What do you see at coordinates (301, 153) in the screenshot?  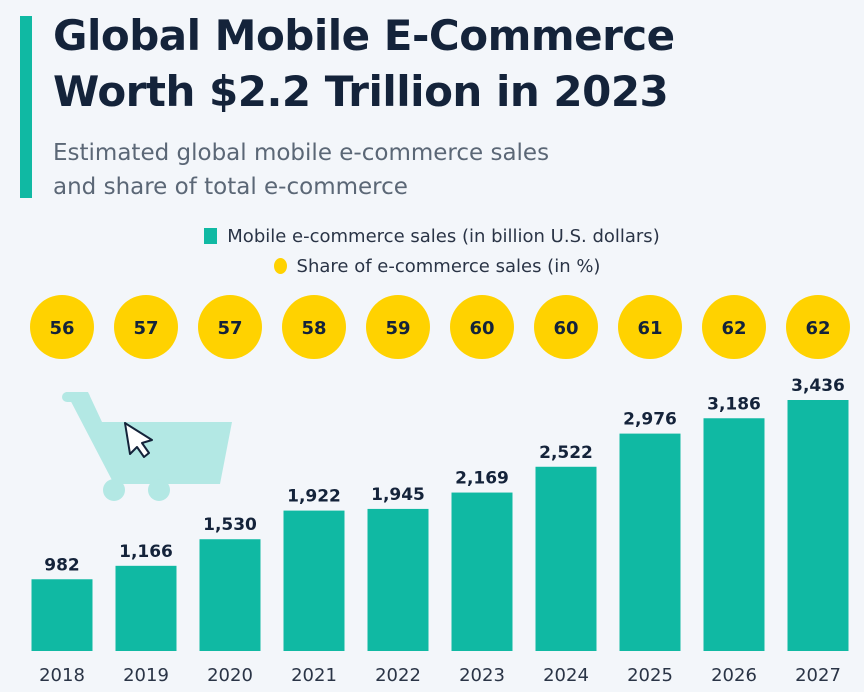 I see `subtitle-line-1: Estimated global mobile e-commerce sales` at bounding box center [301, 153].